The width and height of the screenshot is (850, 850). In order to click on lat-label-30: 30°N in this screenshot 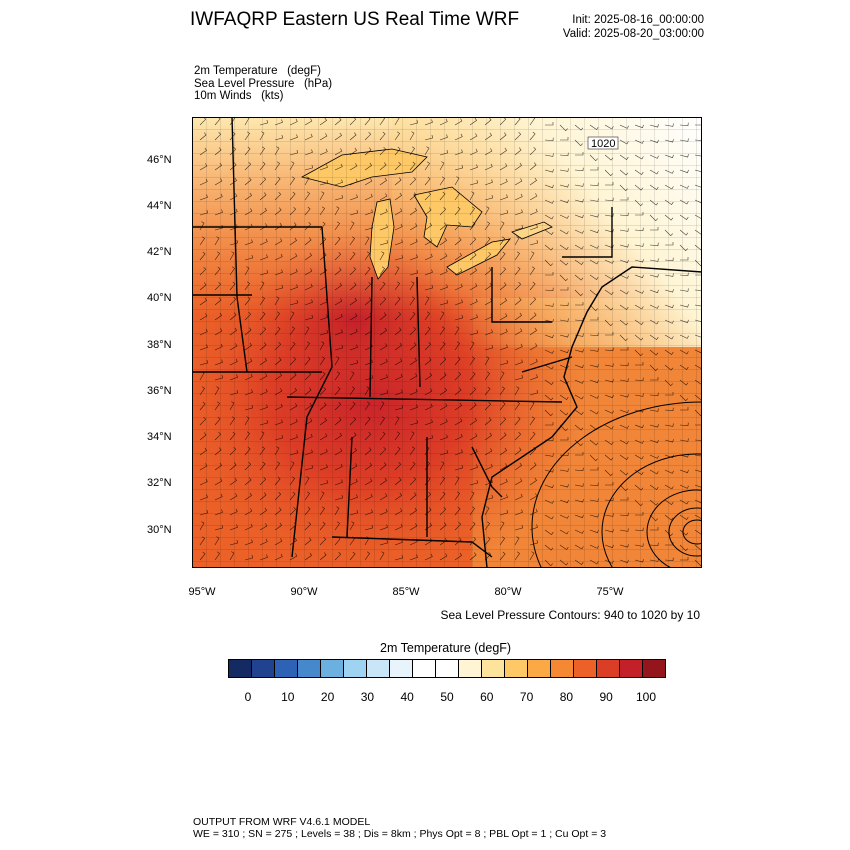, I will do `click(159, 530)`.